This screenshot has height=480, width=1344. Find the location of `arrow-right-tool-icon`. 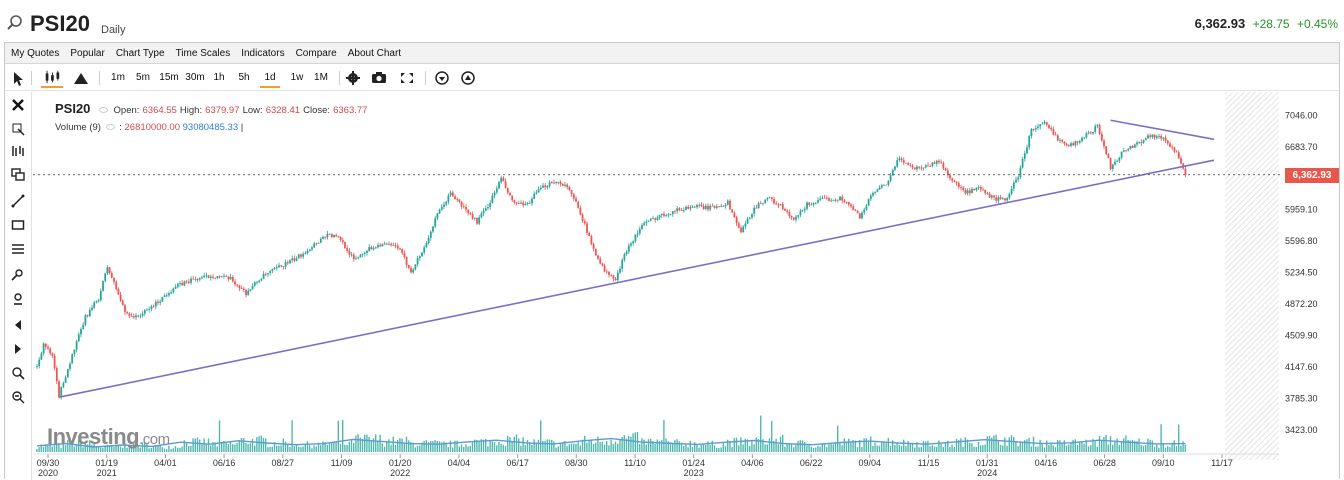

arrow-right-tool-icon is located at coordinates (18, 349).